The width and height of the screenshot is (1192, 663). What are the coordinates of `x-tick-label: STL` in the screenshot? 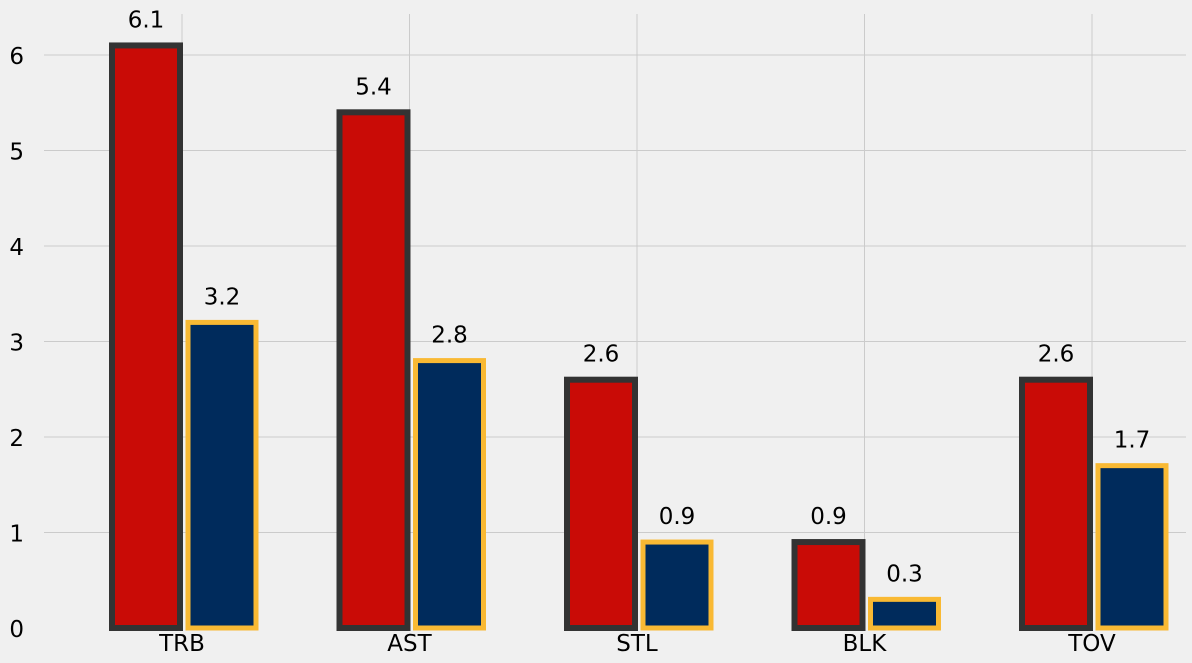 It's located at (637, 644).